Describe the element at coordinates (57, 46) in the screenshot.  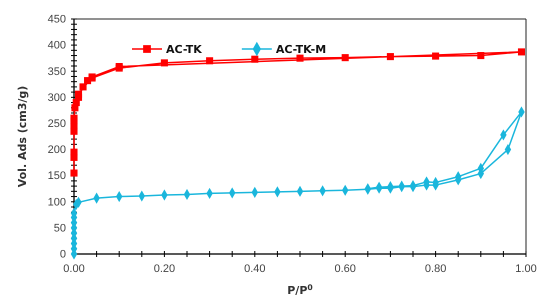
I see `y-tick-label: 400` at that location.